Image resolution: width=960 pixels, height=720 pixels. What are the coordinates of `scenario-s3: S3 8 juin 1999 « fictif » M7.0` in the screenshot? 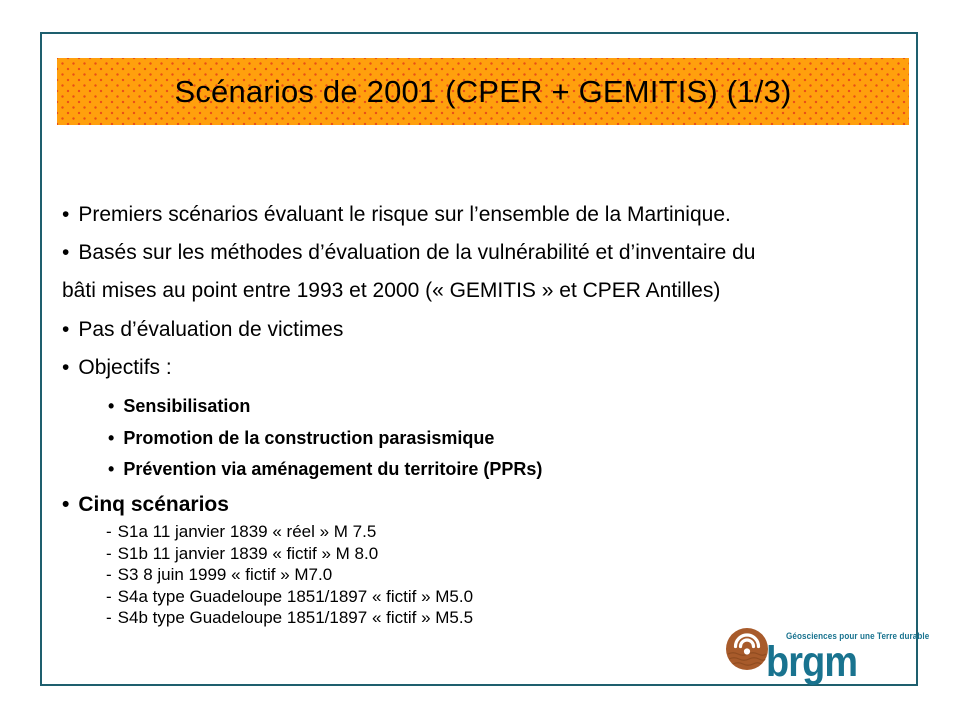 It's located at (225, 574).